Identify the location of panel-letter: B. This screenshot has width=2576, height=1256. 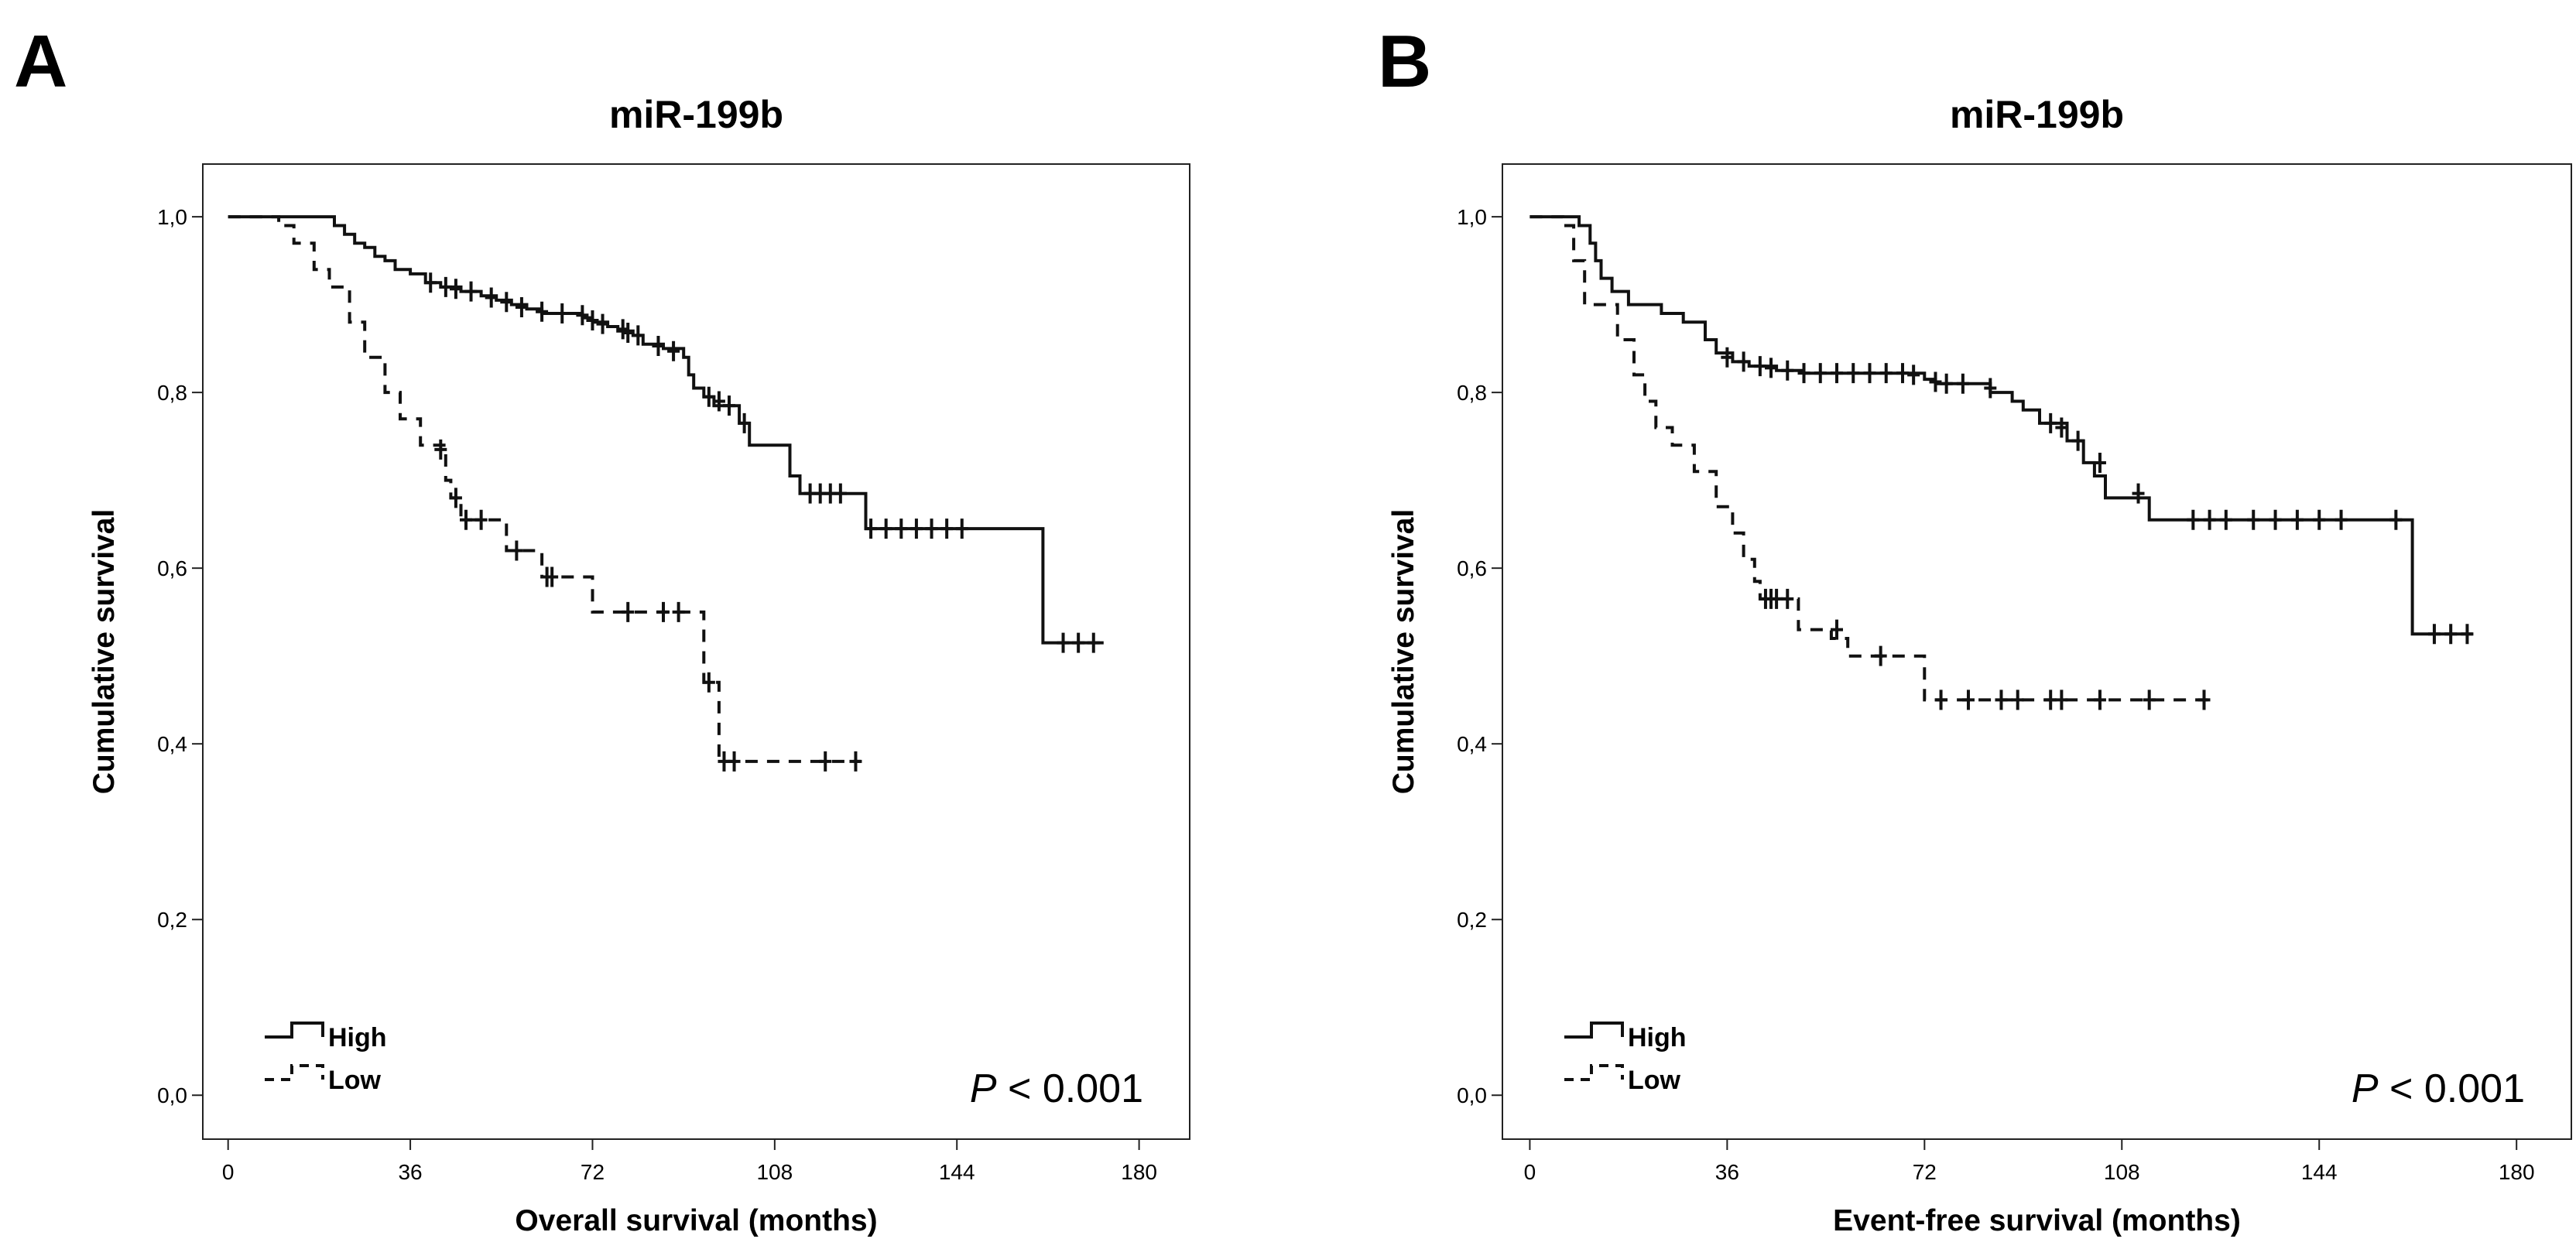
(1404, 61).